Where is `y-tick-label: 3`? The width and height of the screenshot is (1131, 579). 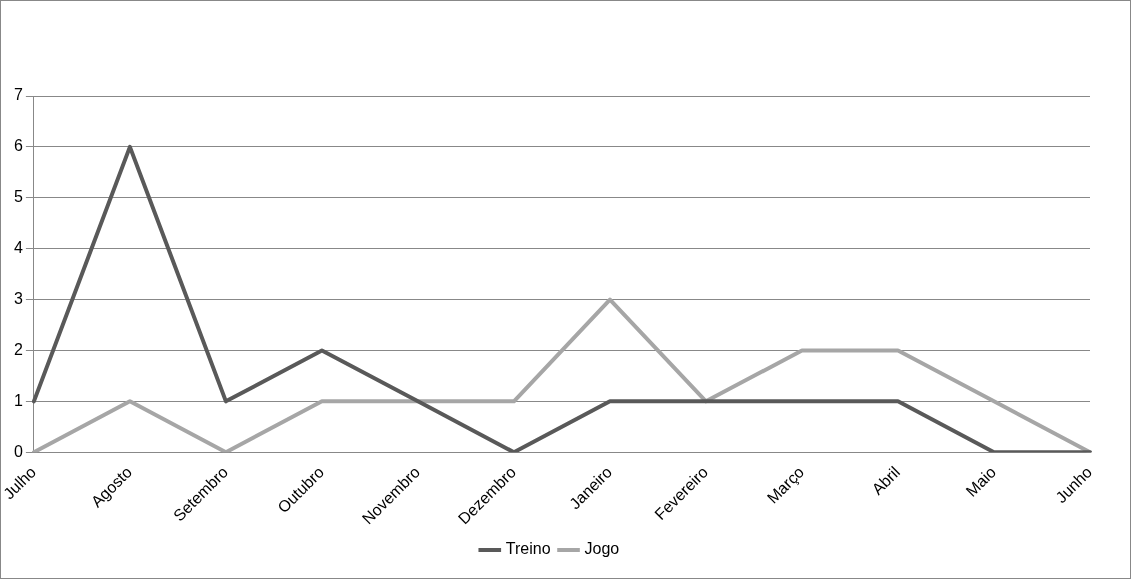 y-tick-label: 3 is located at coordinates (18, 298).